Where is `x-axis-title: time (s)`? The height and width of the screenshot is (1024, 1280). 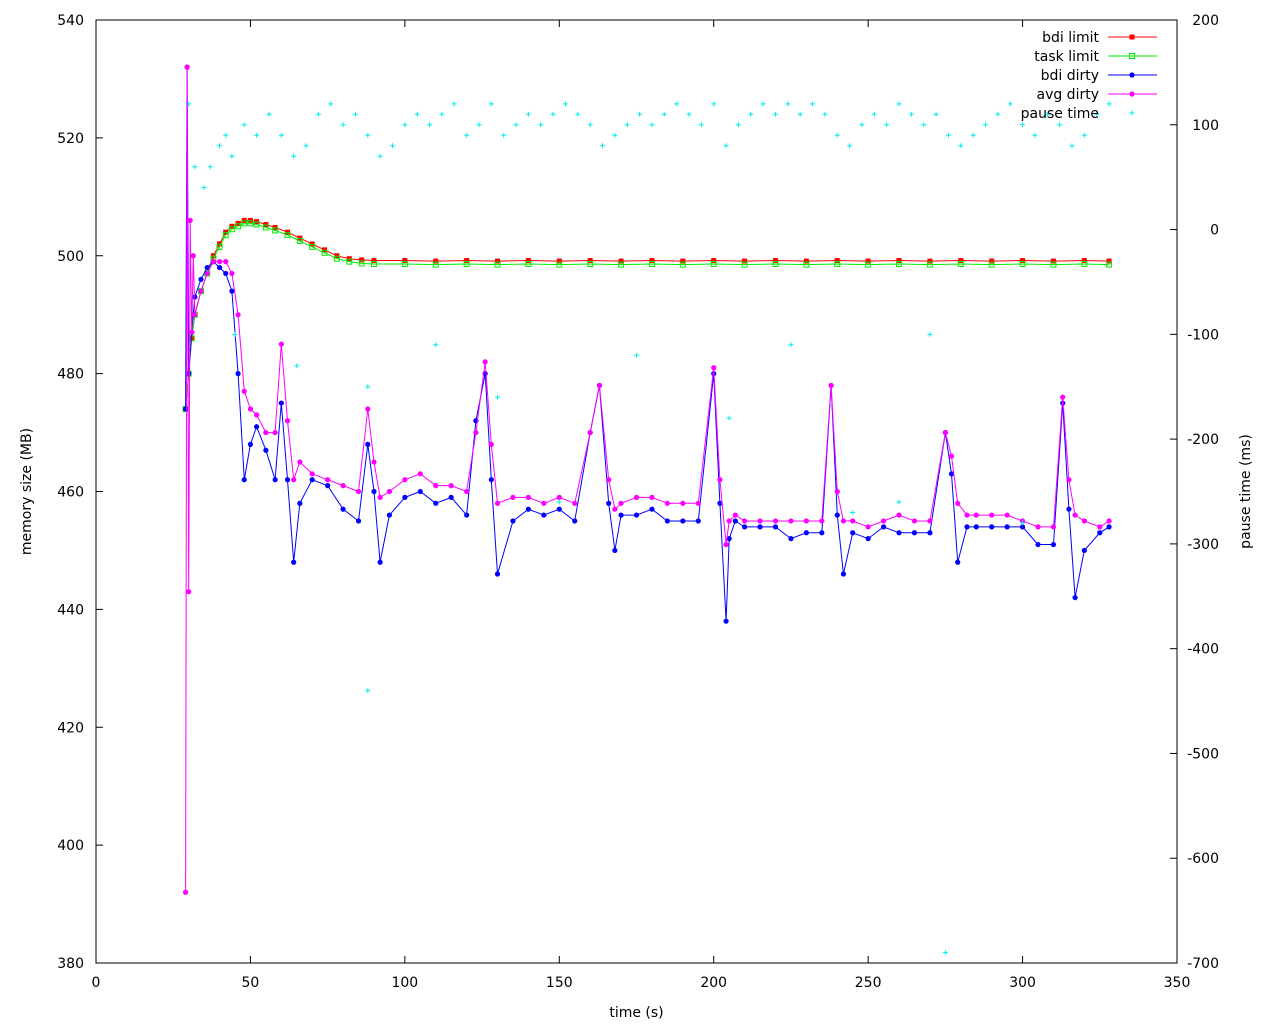 x-axis-title: time (s) is located at coordinates (636, 1013).